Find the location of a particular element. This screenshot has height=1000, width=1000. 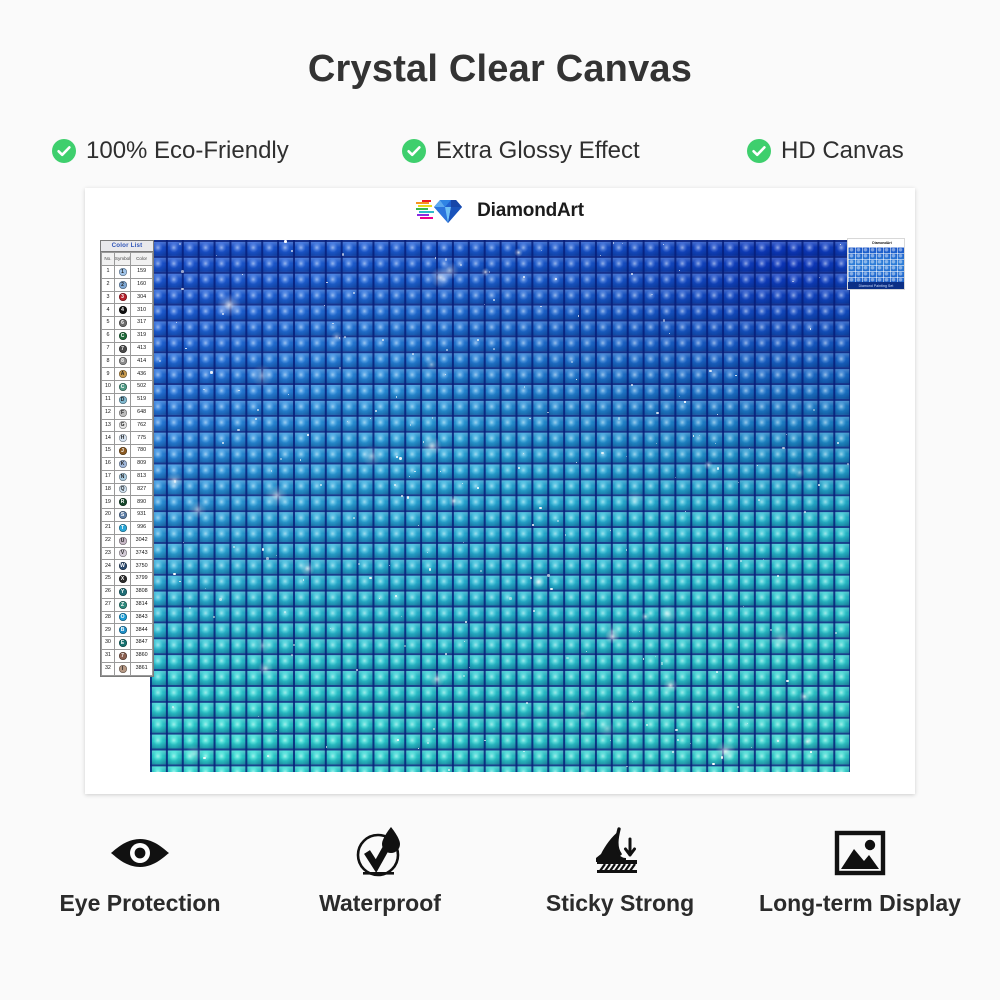

cell-symbol: E is located at coordinates (122, 643).